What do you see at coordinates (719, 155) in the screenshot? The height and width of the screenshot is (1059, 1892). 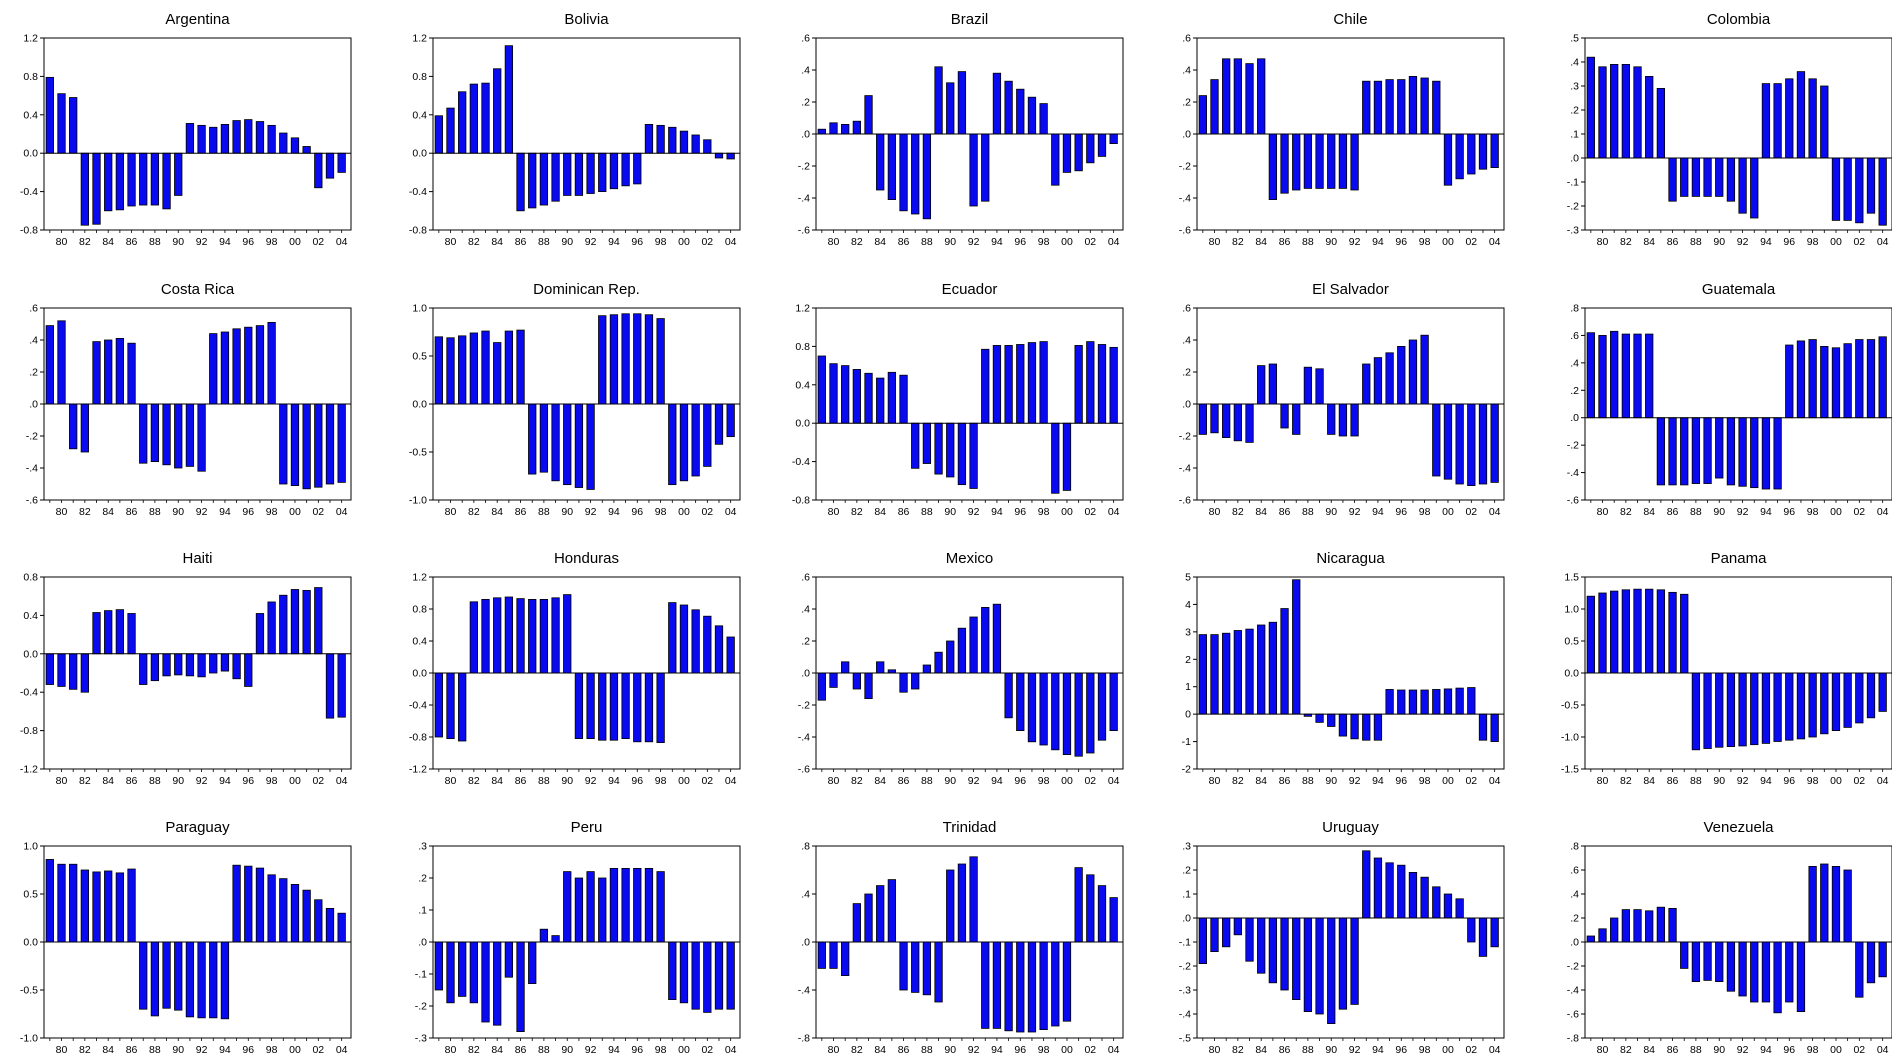 I see `bar-2003` at bounding box center [719, 155].